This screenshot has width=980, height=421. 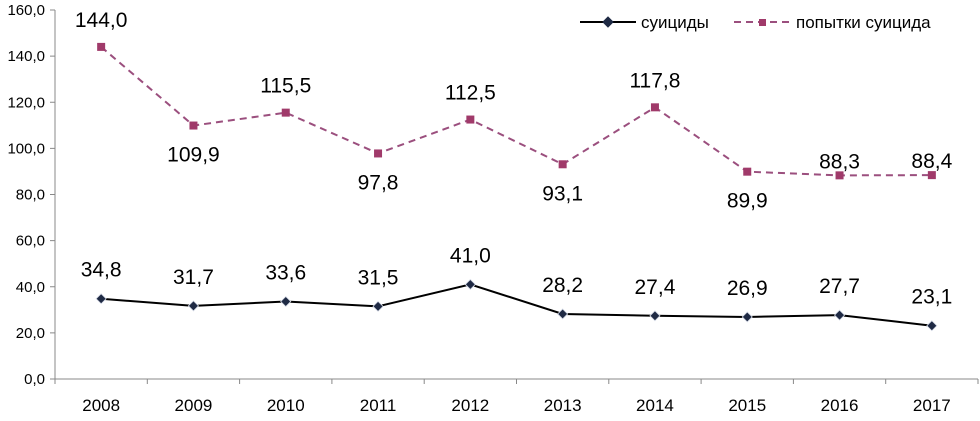 What do you see at coordinates (762, 22) in the screenshot?
I see `legend-marker-attempts` at bounding box center [762, 22].